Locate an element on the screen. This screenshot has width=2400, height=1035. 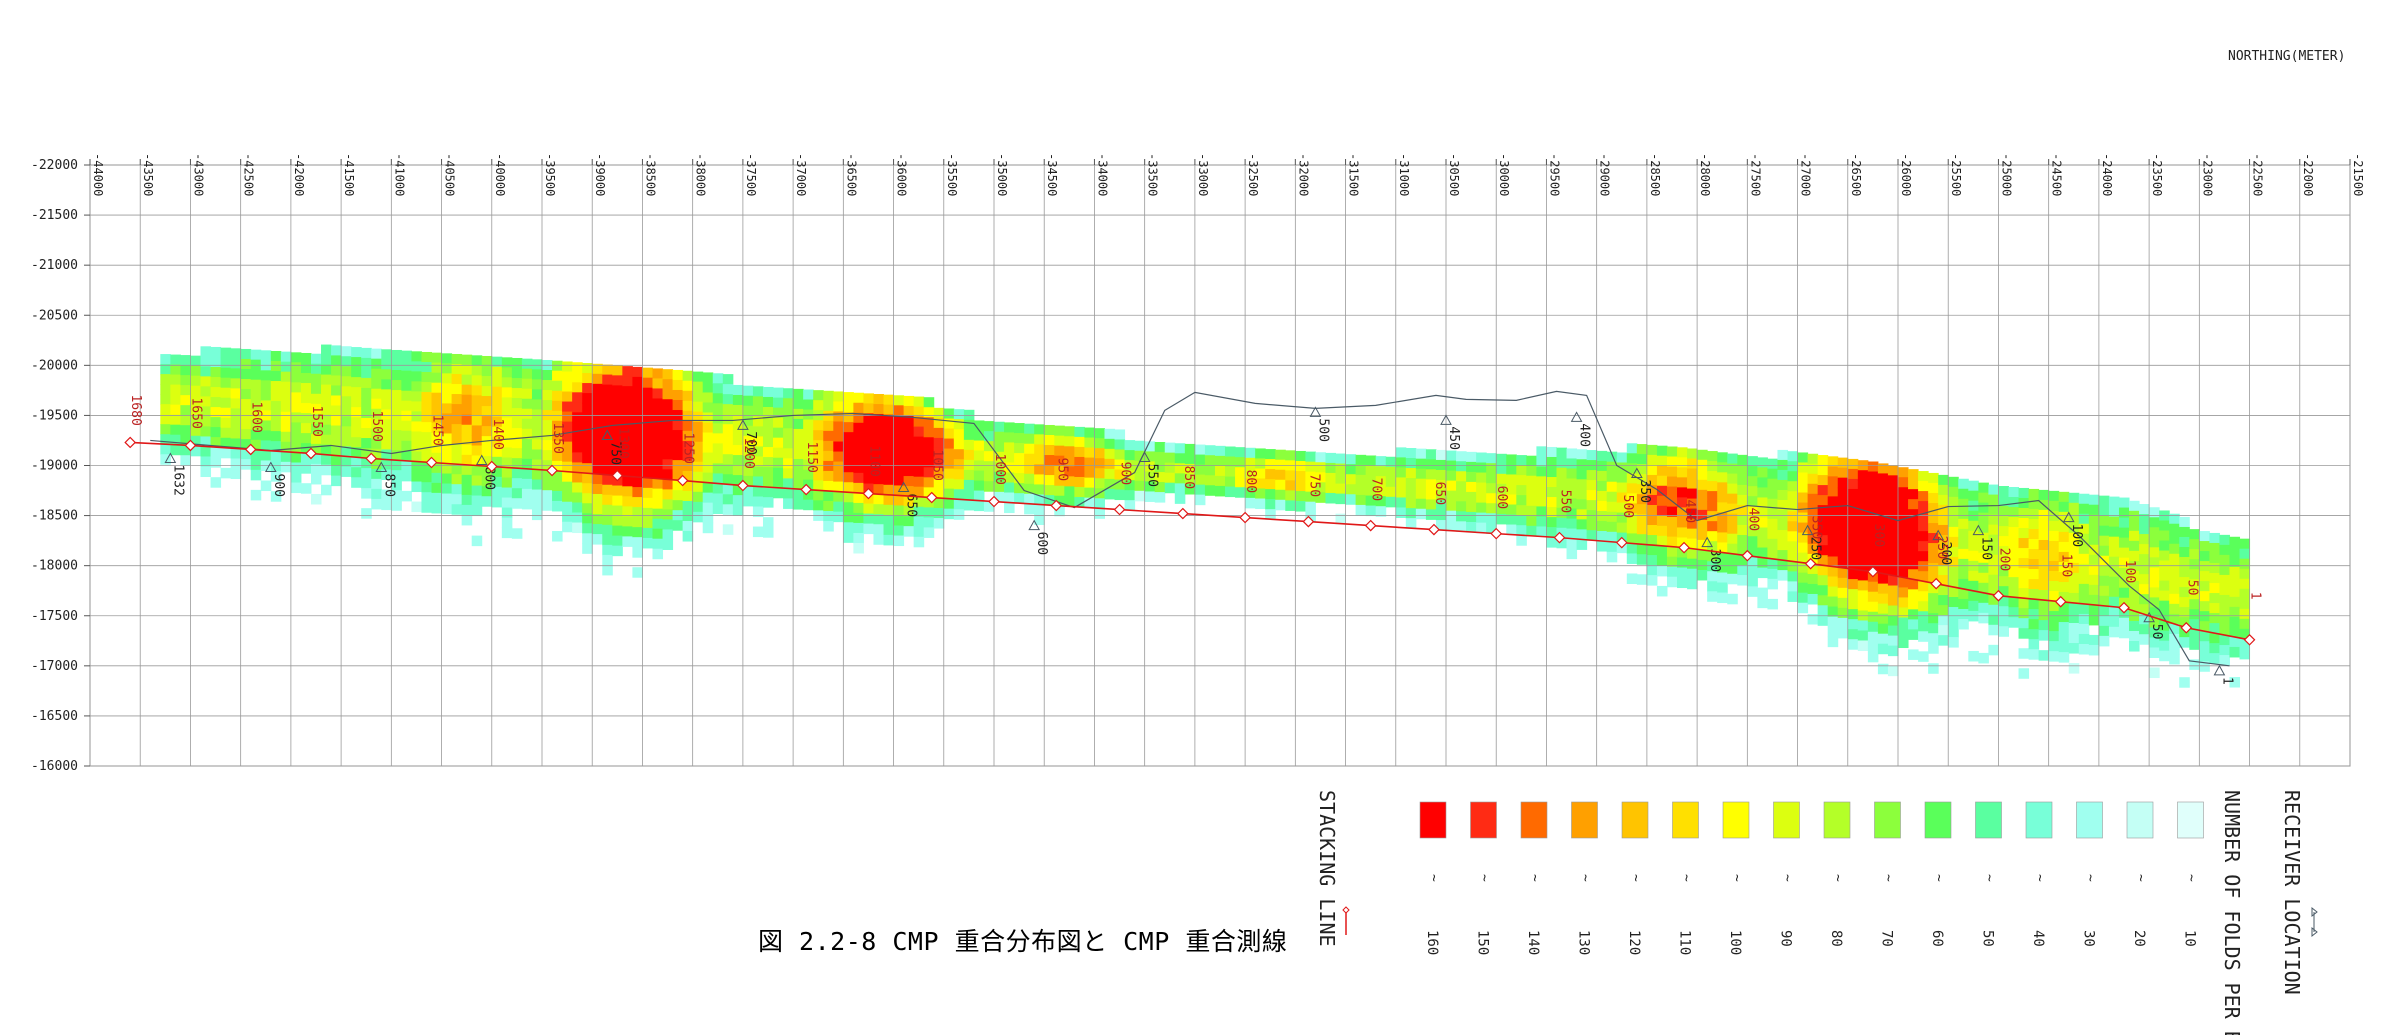
x-tick-label: -27000 is located at coordinates (1806, 174).